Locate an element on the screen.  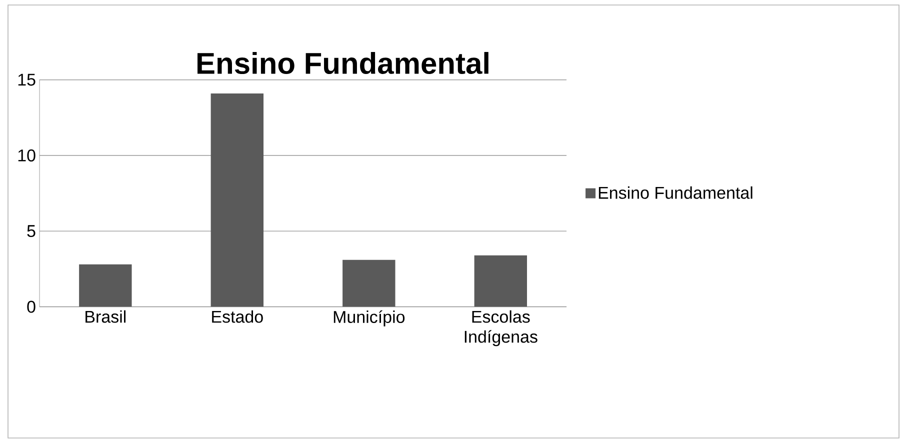
y-tick-label: 5 is located at coordinates (31, 231).